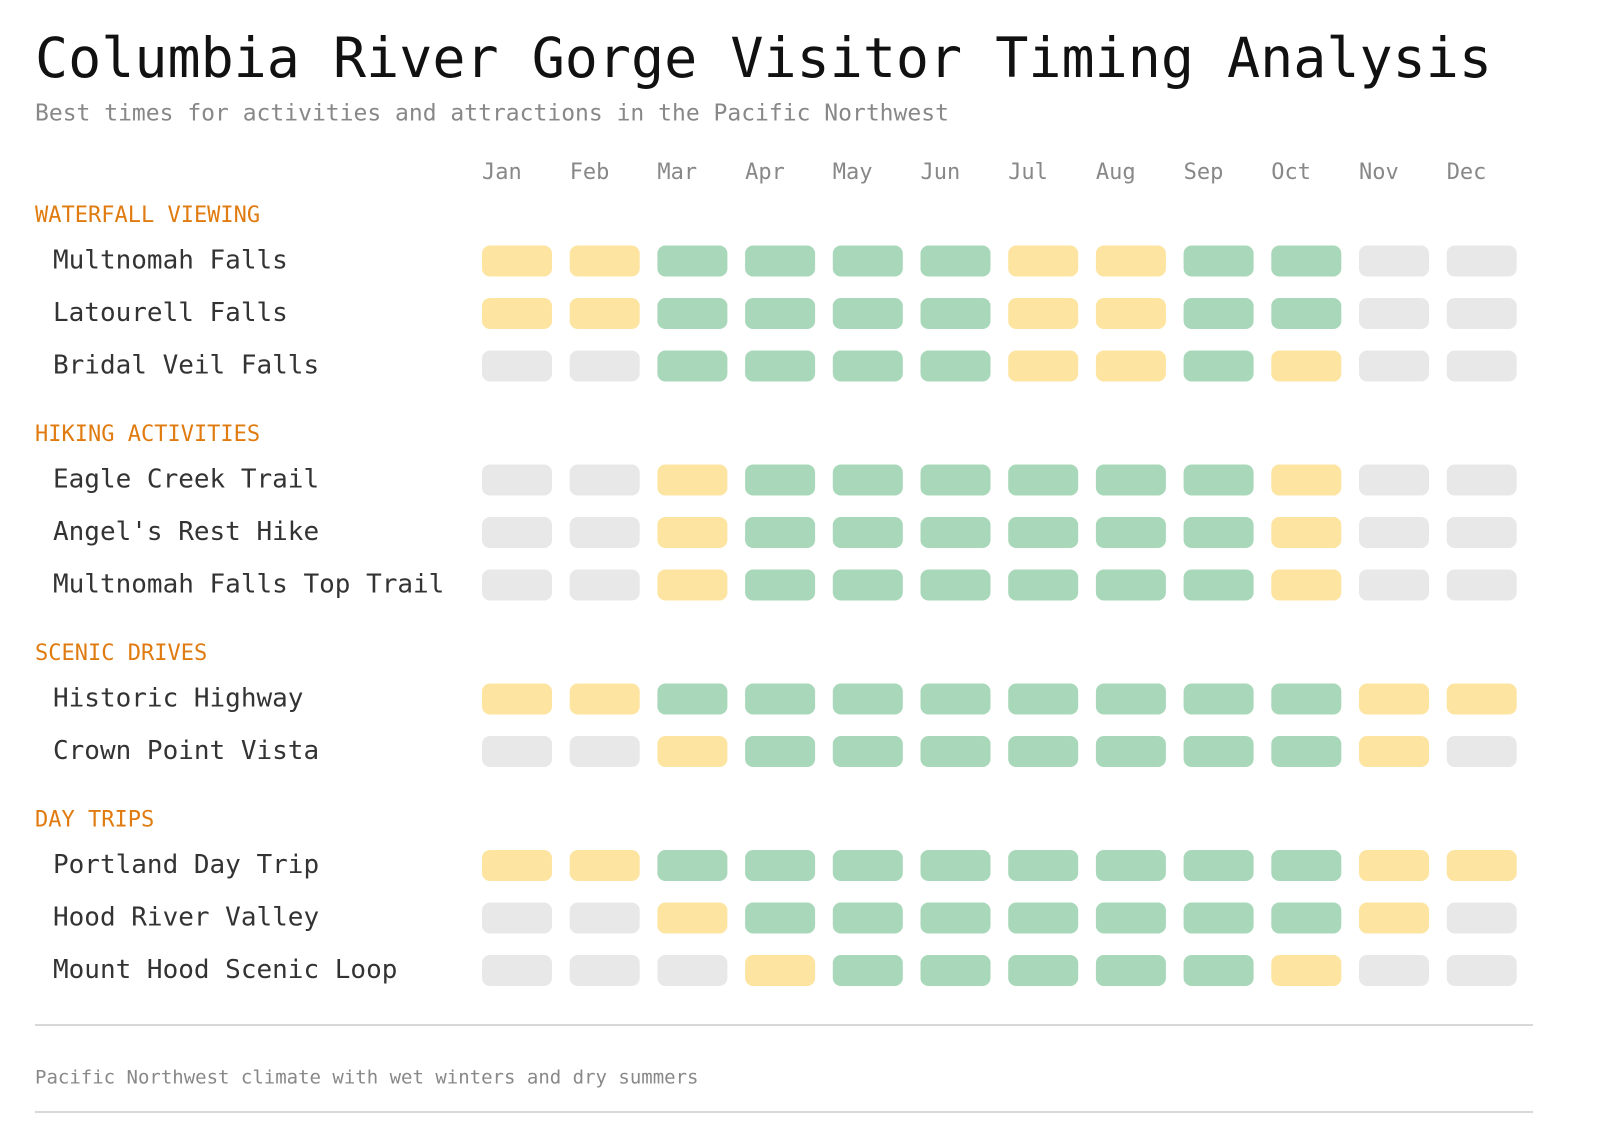 This screenshot has height=1144, width=1600. What do you see at coordinates (170, 261) in the screenshot?
I see `row-label: Multnomah Falls` at bounding box center [170, 261].